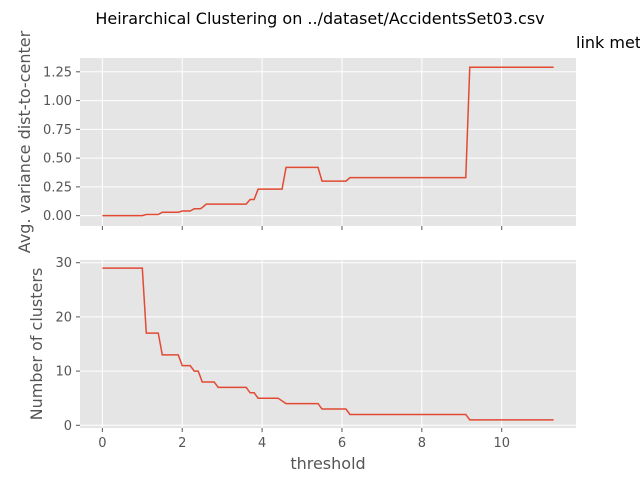 The image size is (640, 480). Describe the element at coordinates (182, 443) in the screenshot. I see `bottom-x-tick-label: 2` at that location.